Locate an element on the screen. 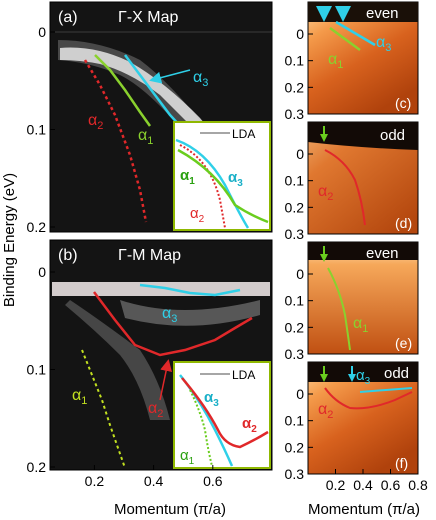 The image size is (436, 520). panel-b-inset-lda-label: LDA is located at coordinates (243, 375).